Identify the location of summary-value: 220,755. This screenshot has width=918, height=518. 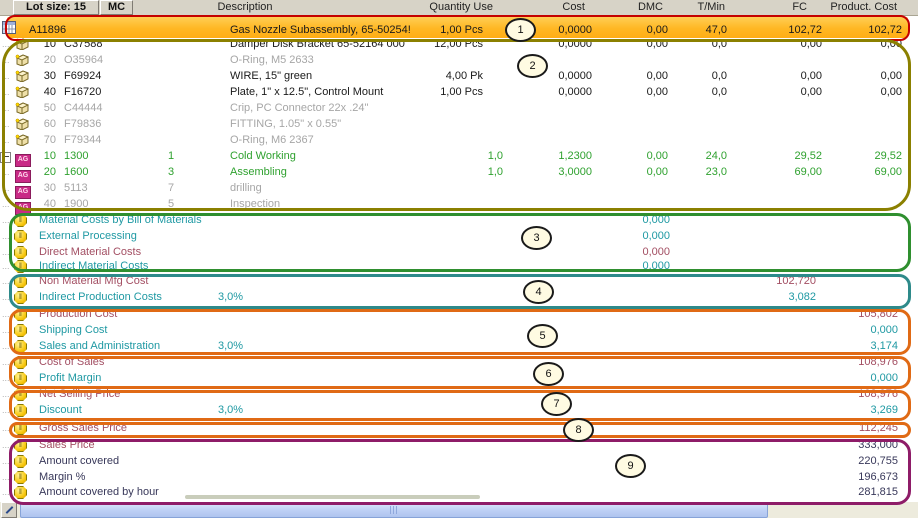
(878, 461).